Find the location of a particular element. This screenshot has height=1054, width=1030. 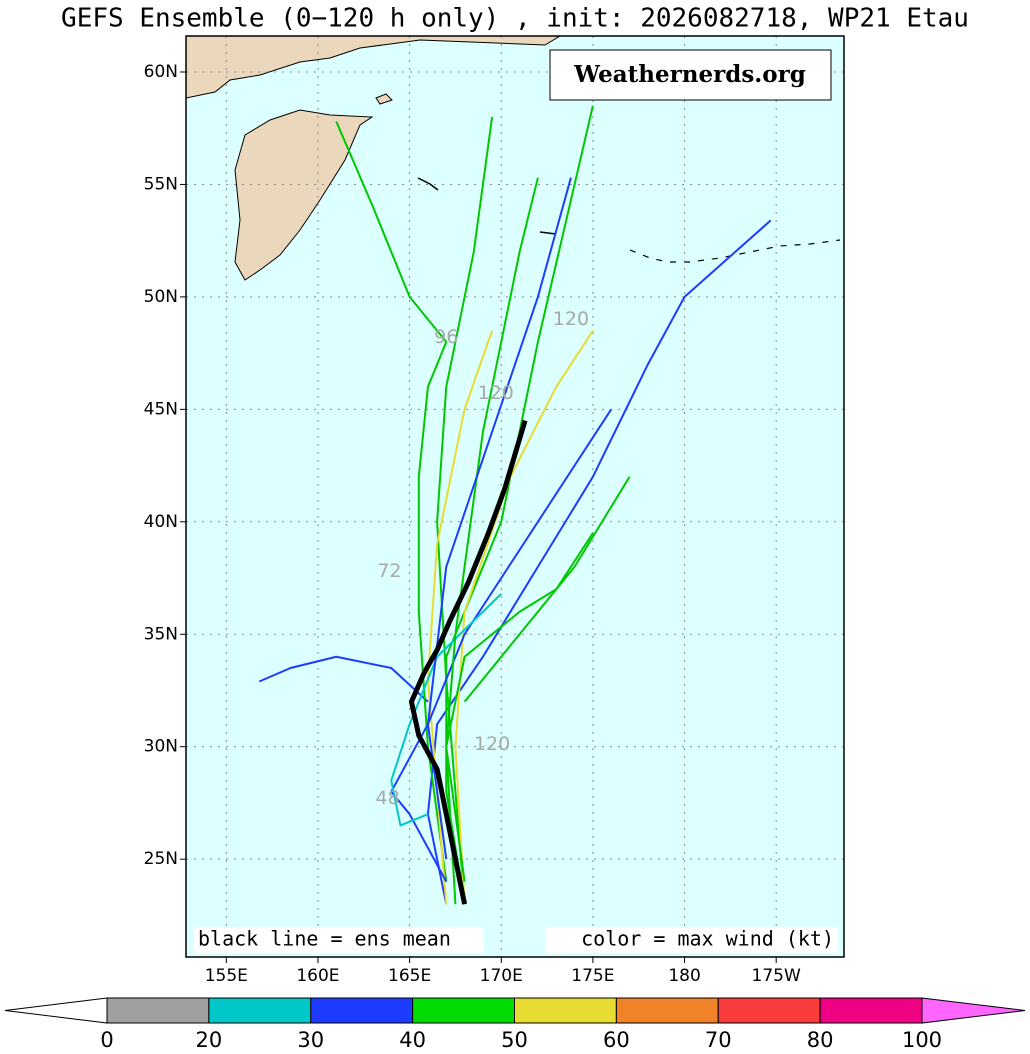

colorbar-under is located at coordinates (56, 1010).